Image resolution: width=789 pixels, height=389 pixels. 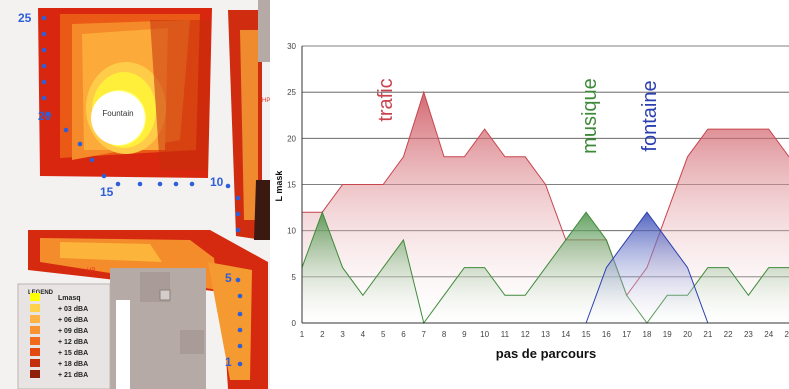 I want to click on y-axis-label: L mask, so click(x=279, y=186).